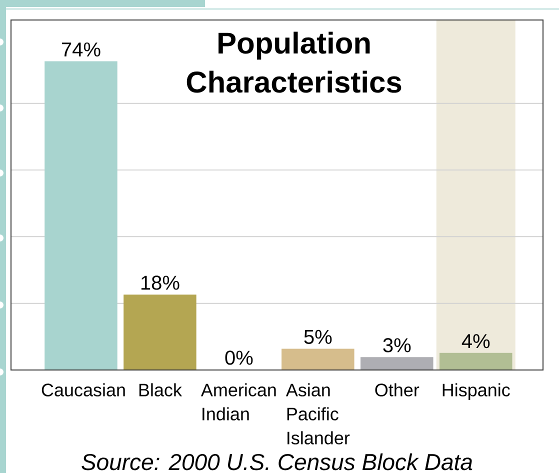  I want to click on x-tick-label: Other, so click(397, 389).